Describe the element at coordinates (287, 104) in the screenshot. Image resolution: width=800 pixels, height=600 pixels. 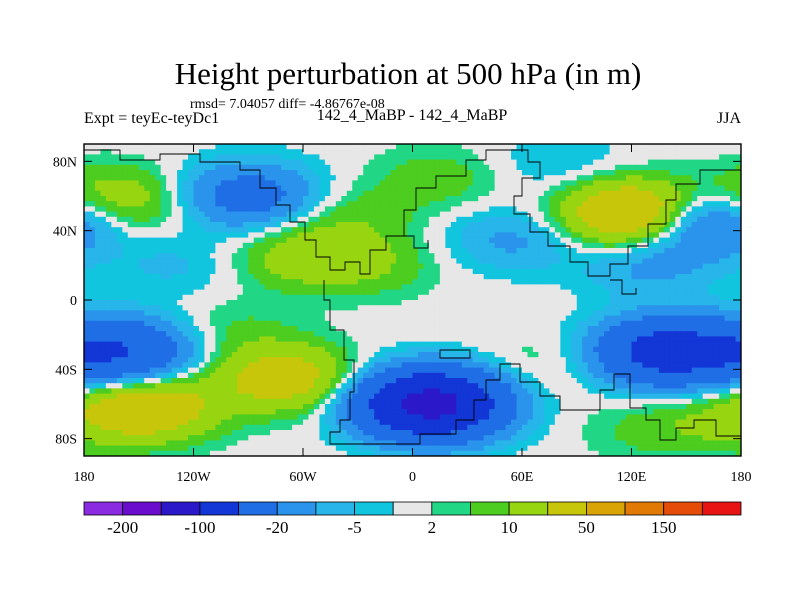
I see `stats-text: rmsd= 7.04057 diff= -4.86767e-08` at that location.